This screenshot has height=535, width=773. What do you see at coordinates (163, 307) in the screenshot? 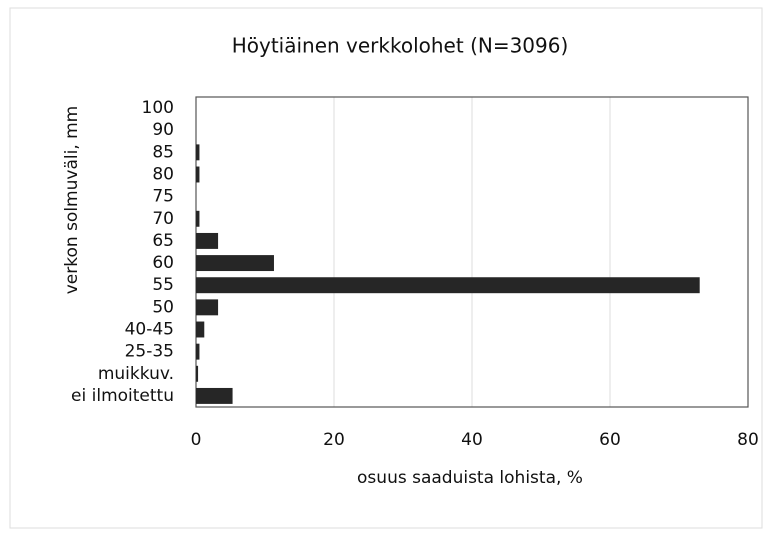
I see `y-tick-label: 50` at bounding box center [163, 307].